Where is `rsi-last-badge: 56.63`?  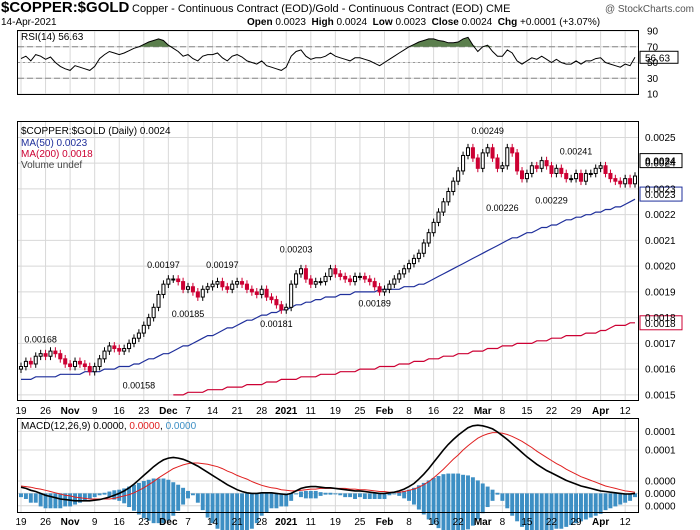
rsi-last-badge: 56.63 is located at coordinates (657, 58).